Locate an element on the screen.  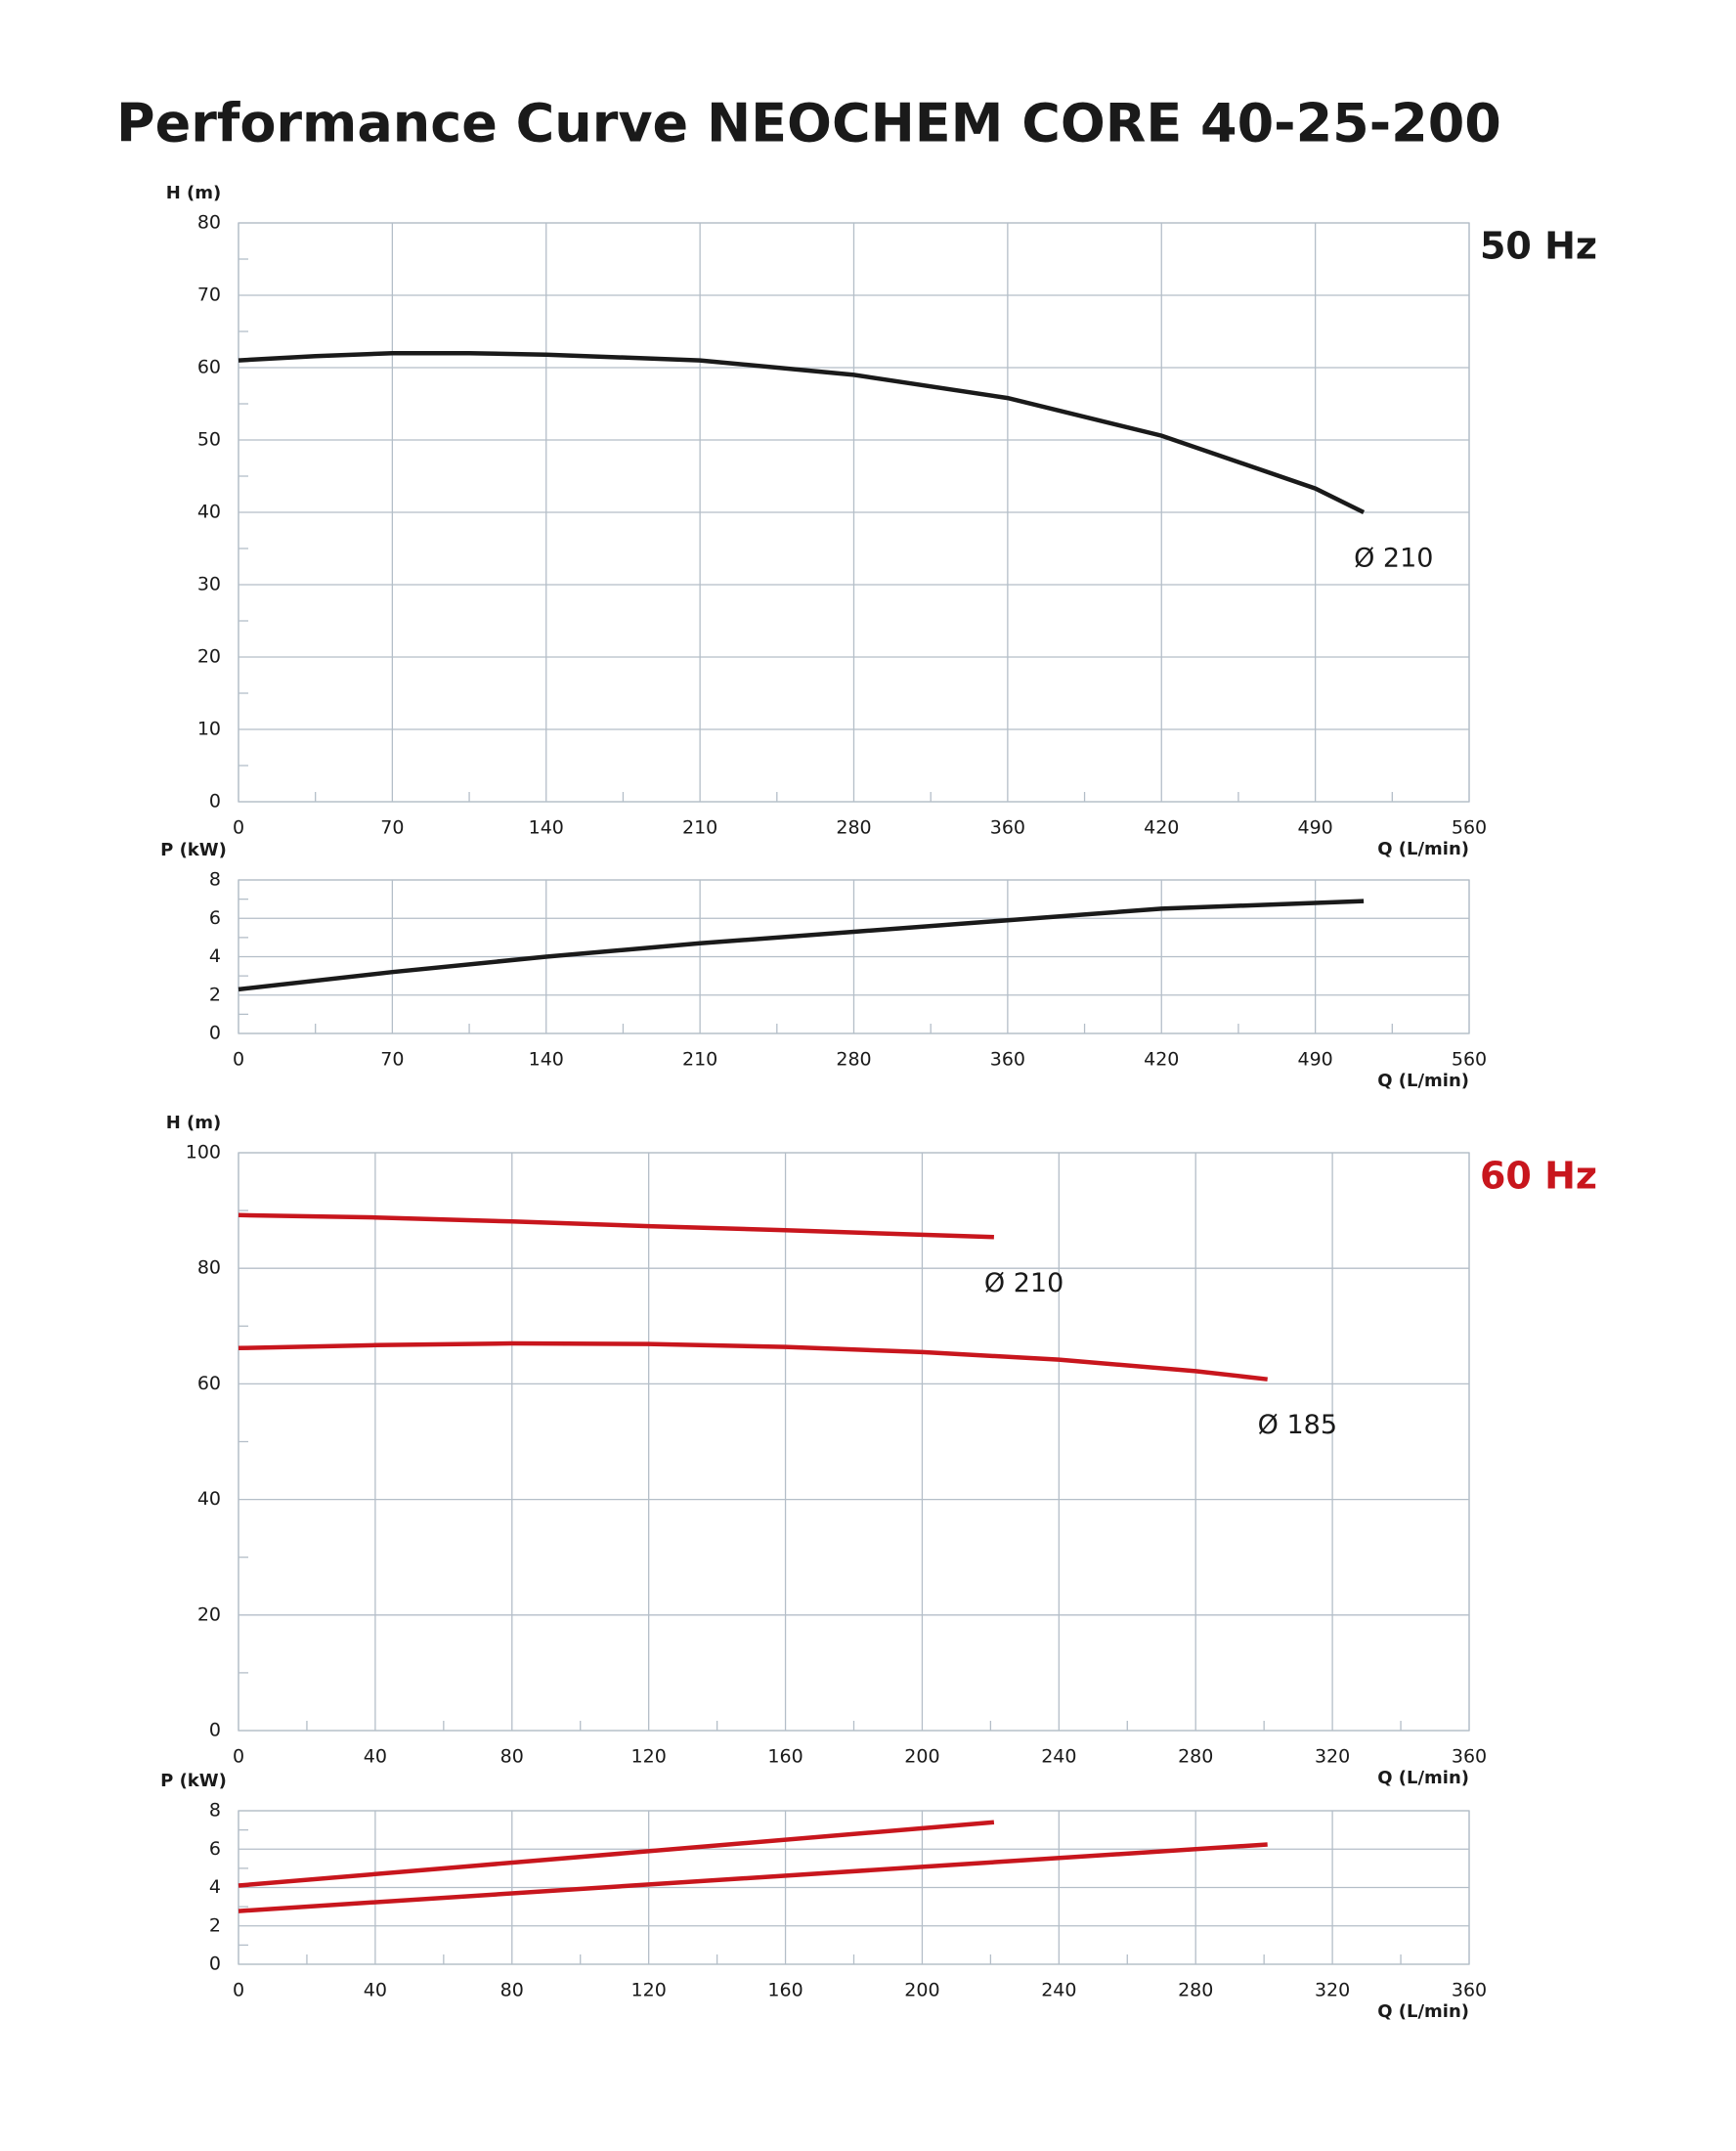
y-tick-label: 70 is located at coordinates (209, 295).